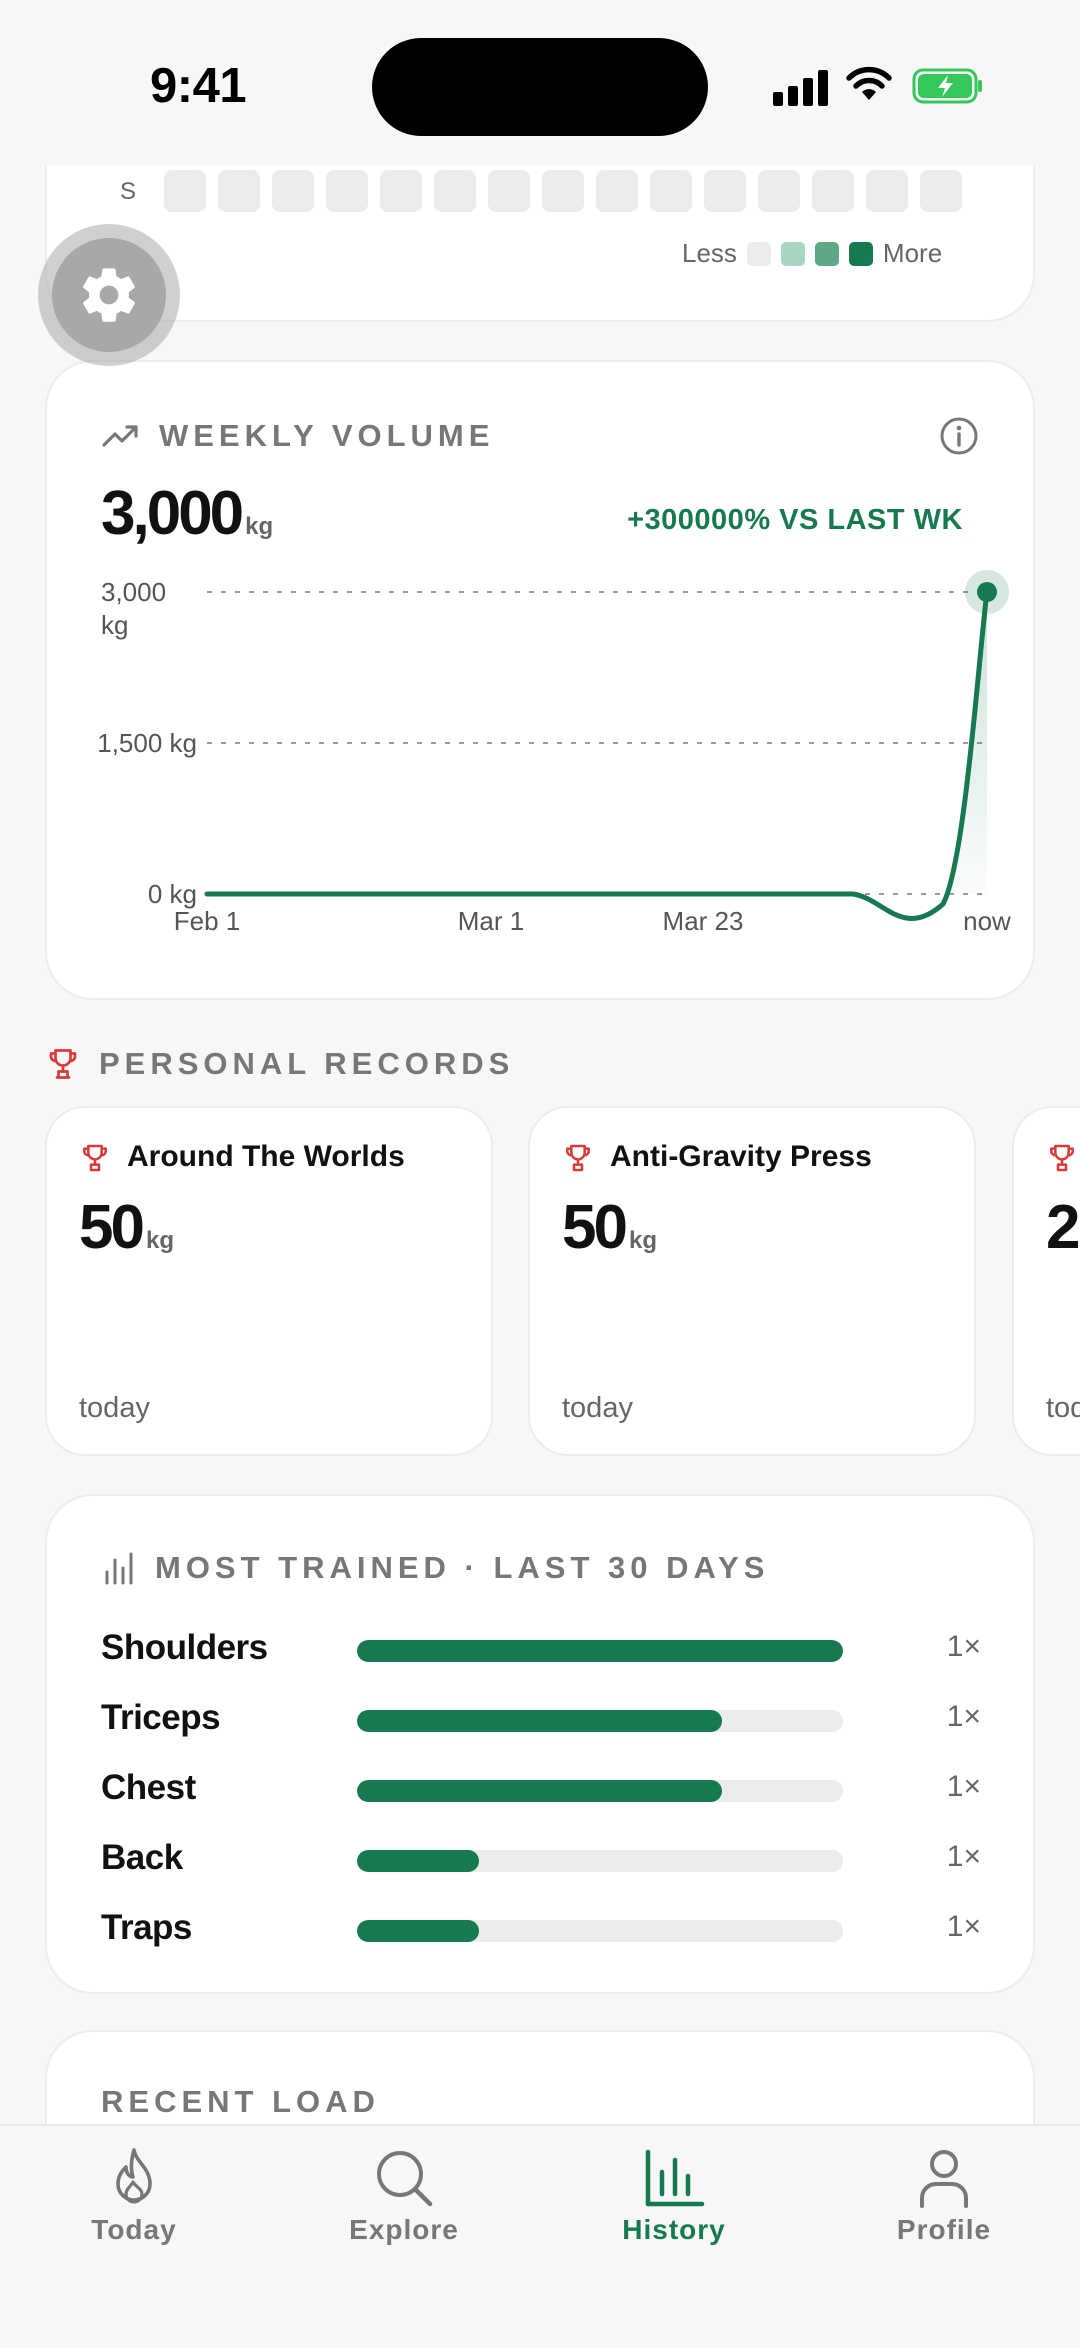 Image resolution: width=1080 pixels, height=2348 pixels. What do you see at coordinates (540, 82) in the screenshot?
I see `status-bar: 9:41` at bounding box center [540, 82].